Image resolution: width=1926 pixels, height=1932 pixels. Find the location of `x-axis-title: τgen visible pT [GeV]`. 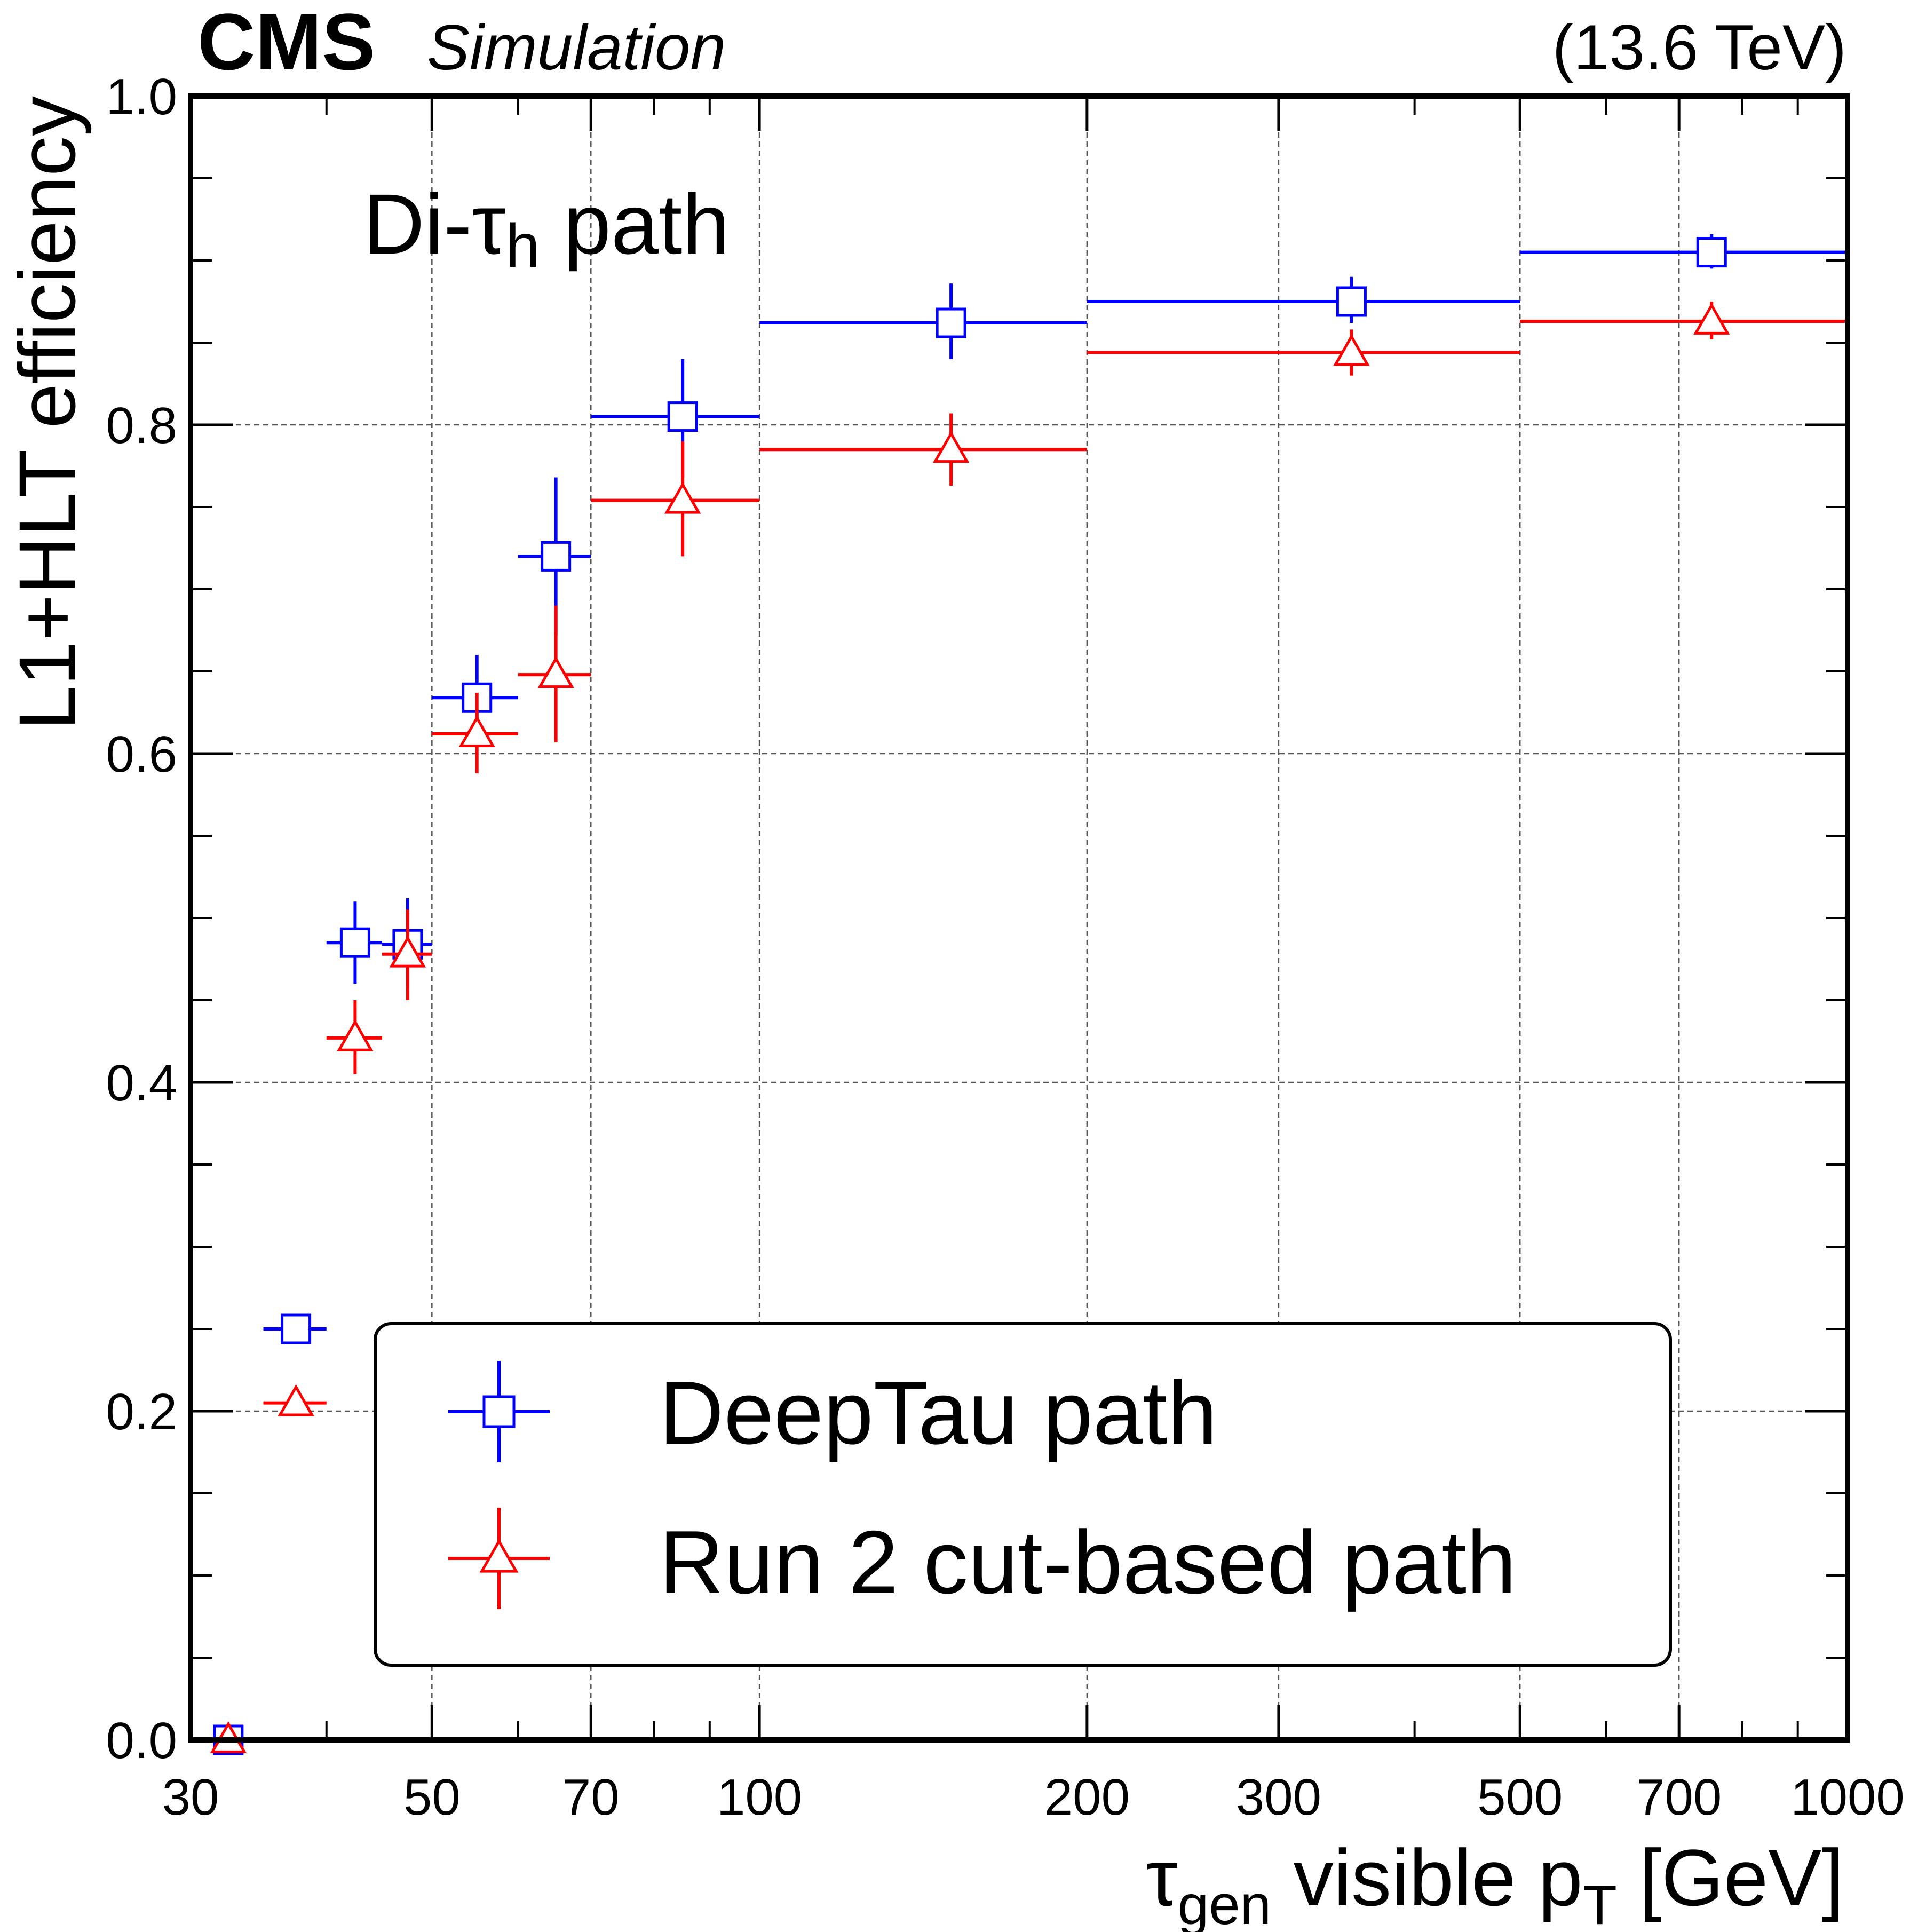

x-axis-title: τgen visible pT [GeV] is located at coordinates (1495, 1882).